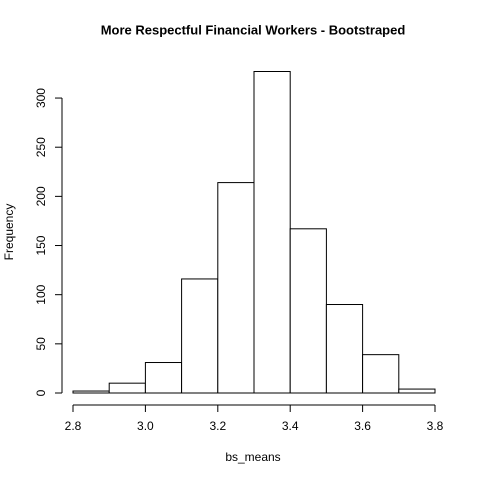 This screenshot has height=480, width=480. Describe the element at coordinates (252, 457) in the screenshot. I see `x-axis-label: bs_means` at that location.